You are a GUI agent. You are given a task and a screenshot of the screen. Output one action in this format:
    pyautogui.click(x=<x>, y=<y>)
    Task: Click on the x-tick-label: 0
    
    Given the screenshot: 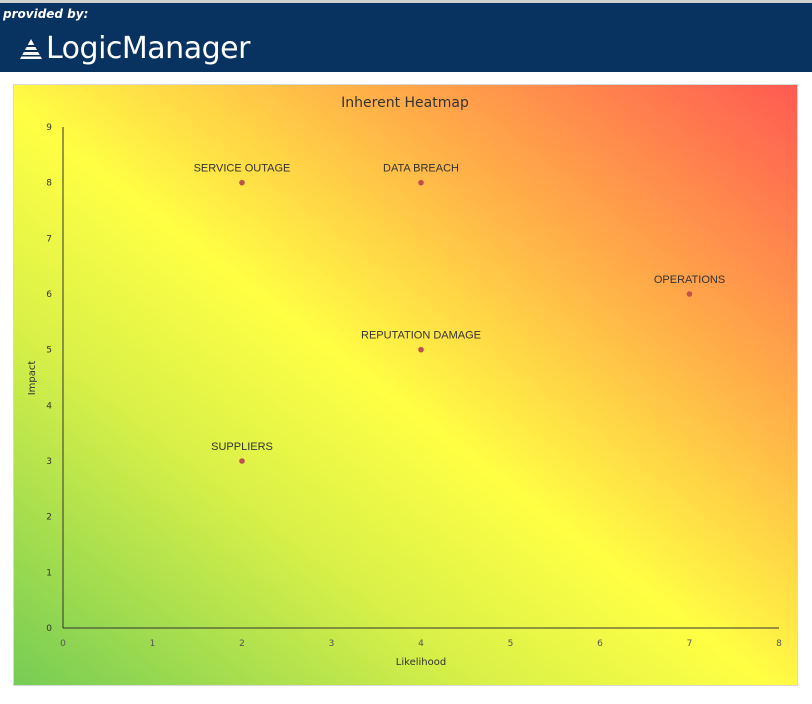 What is the action you would take?
    pyautogui.click(x=63, y=644)
    